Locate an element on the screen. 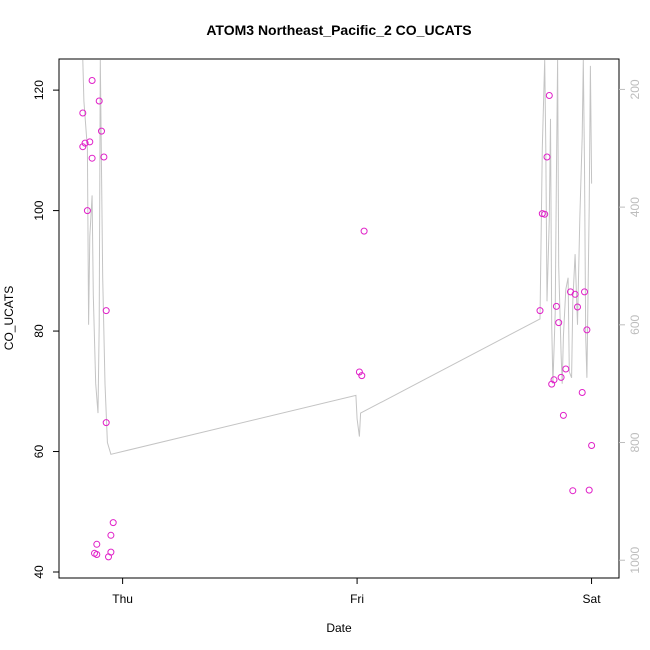 This screenshot has height=650, width=650. y-tick-label: 100 is located at coordinates (39, 210).